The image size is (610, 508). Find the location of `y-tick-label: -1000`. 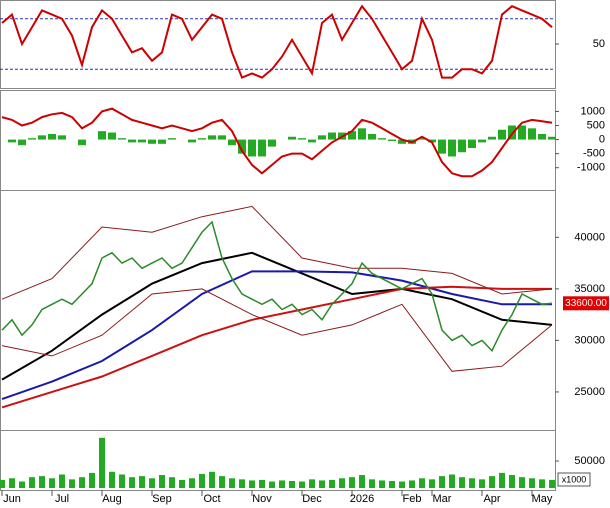

y-tick-label: -1000 is located at coordinates (591, 168).